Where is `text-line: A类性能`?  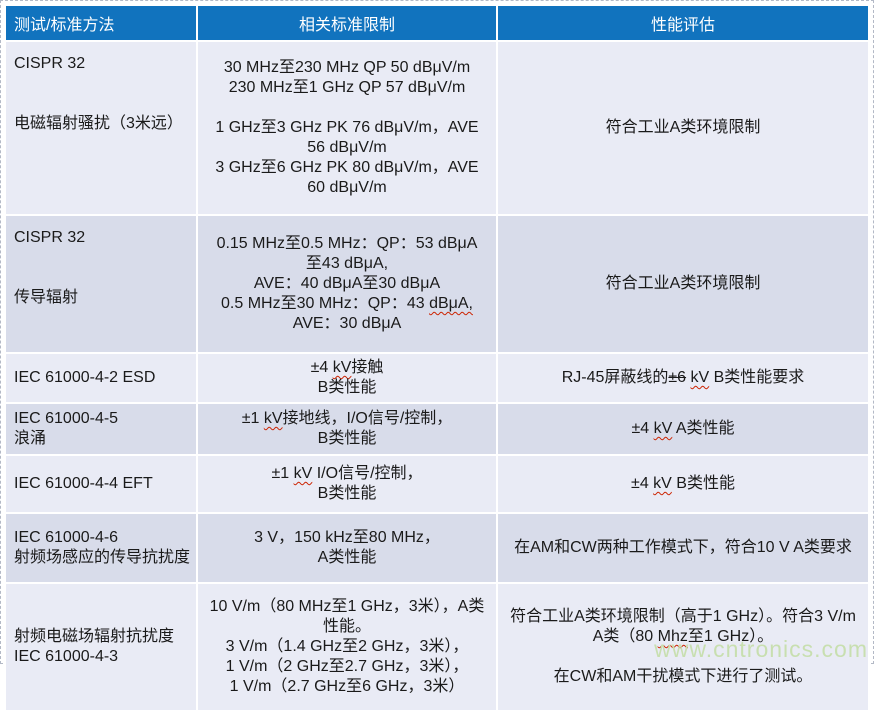
text-line: A类性能 is located at coordinates (347, 558).